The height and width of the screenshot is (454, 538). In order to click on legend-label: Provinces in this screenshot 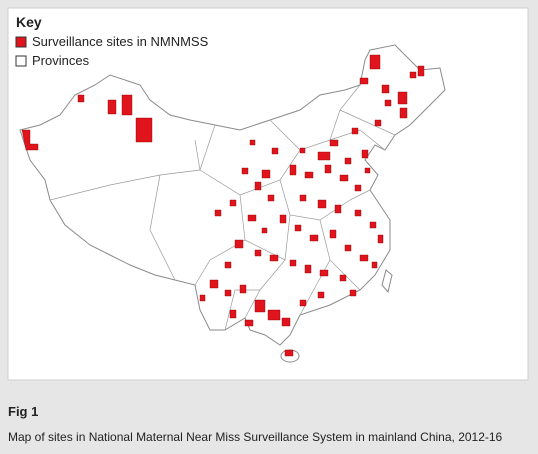, I will do `click(61, 60)`.